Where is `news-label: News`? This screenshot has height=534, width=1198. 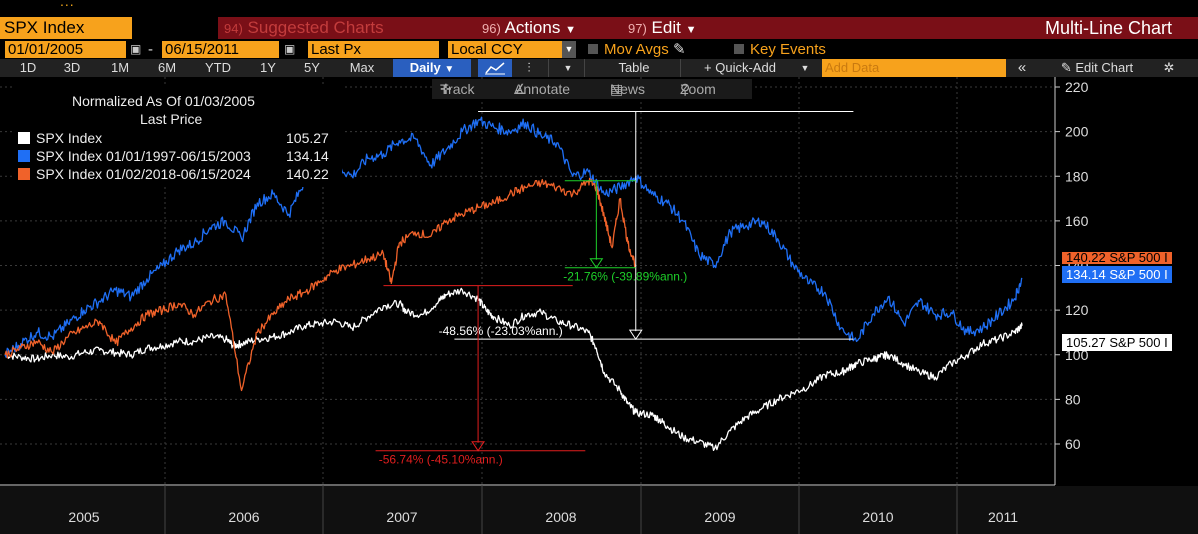 news-label: News is located at coordinates (628, 89).